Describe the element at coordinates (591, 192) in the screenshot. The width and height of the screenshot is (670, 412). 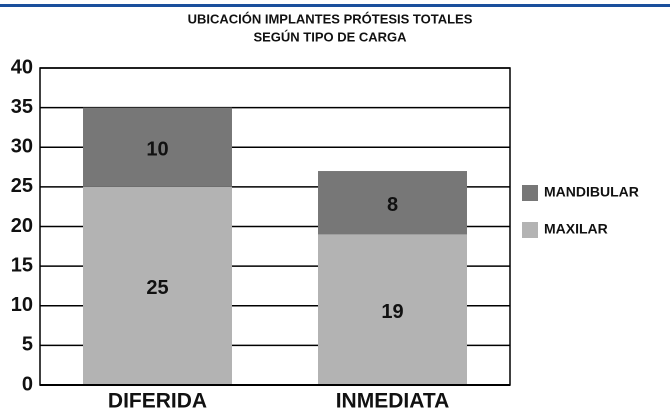
I see `legend-label: MANDIBULAR` at that location.